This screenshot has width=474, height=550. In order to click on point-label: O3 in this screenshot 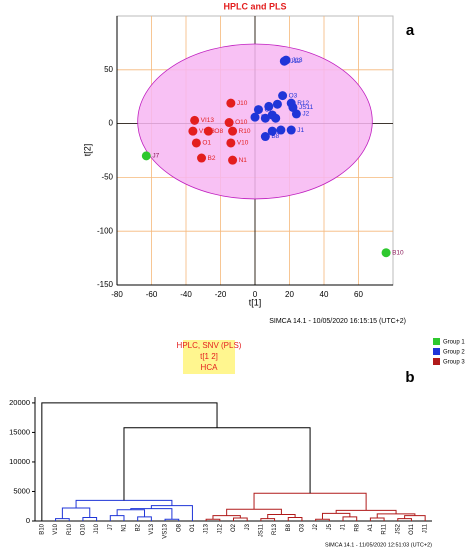, I will do `click(293, 95)`.